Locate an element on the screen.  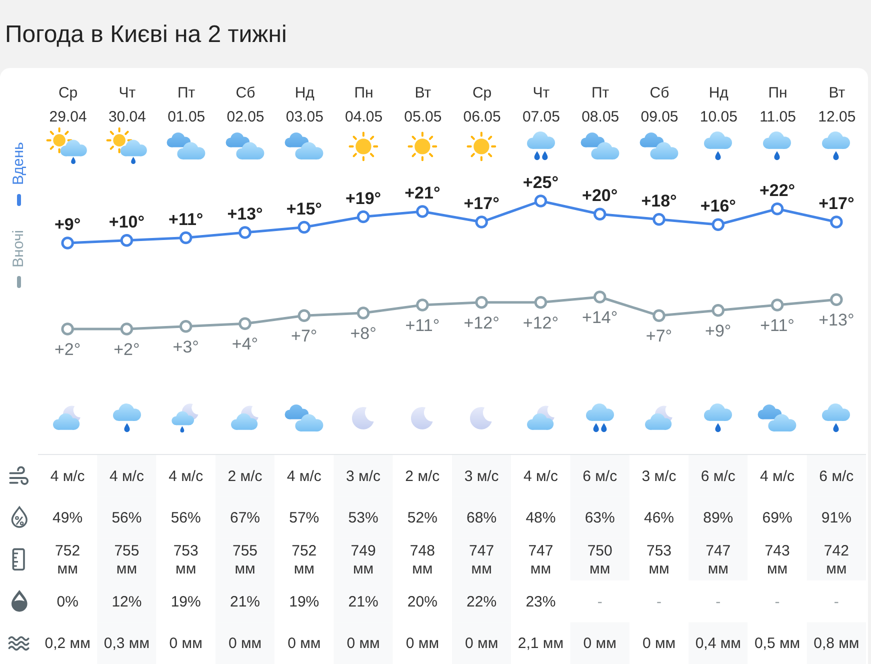
data-label: +13° is located at coordinates (836, 320).